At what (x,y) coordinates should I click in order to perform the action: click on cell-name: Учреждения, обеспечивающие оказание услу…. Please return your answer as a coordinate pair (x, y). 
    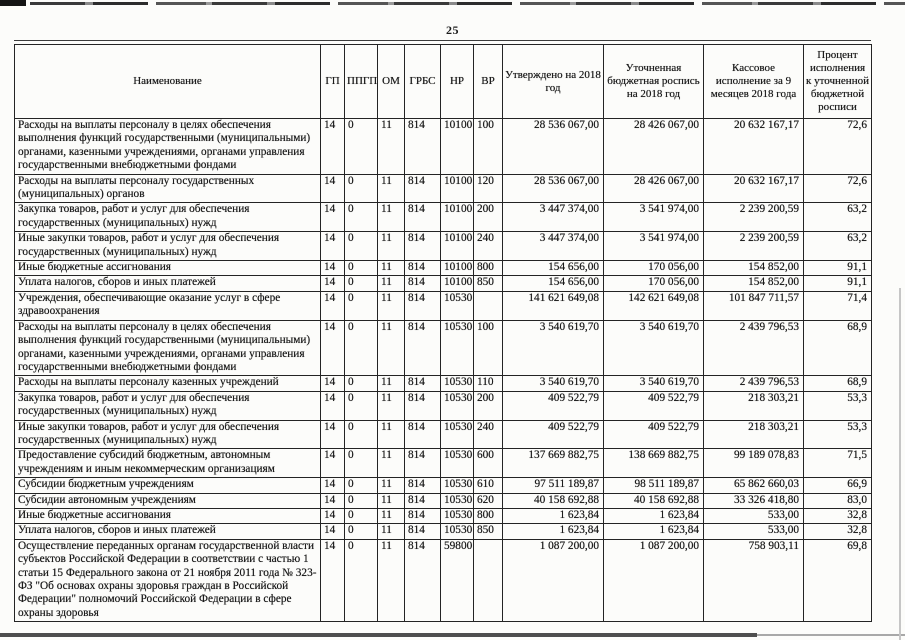
    Looking at the image, I should click on (167, 305).